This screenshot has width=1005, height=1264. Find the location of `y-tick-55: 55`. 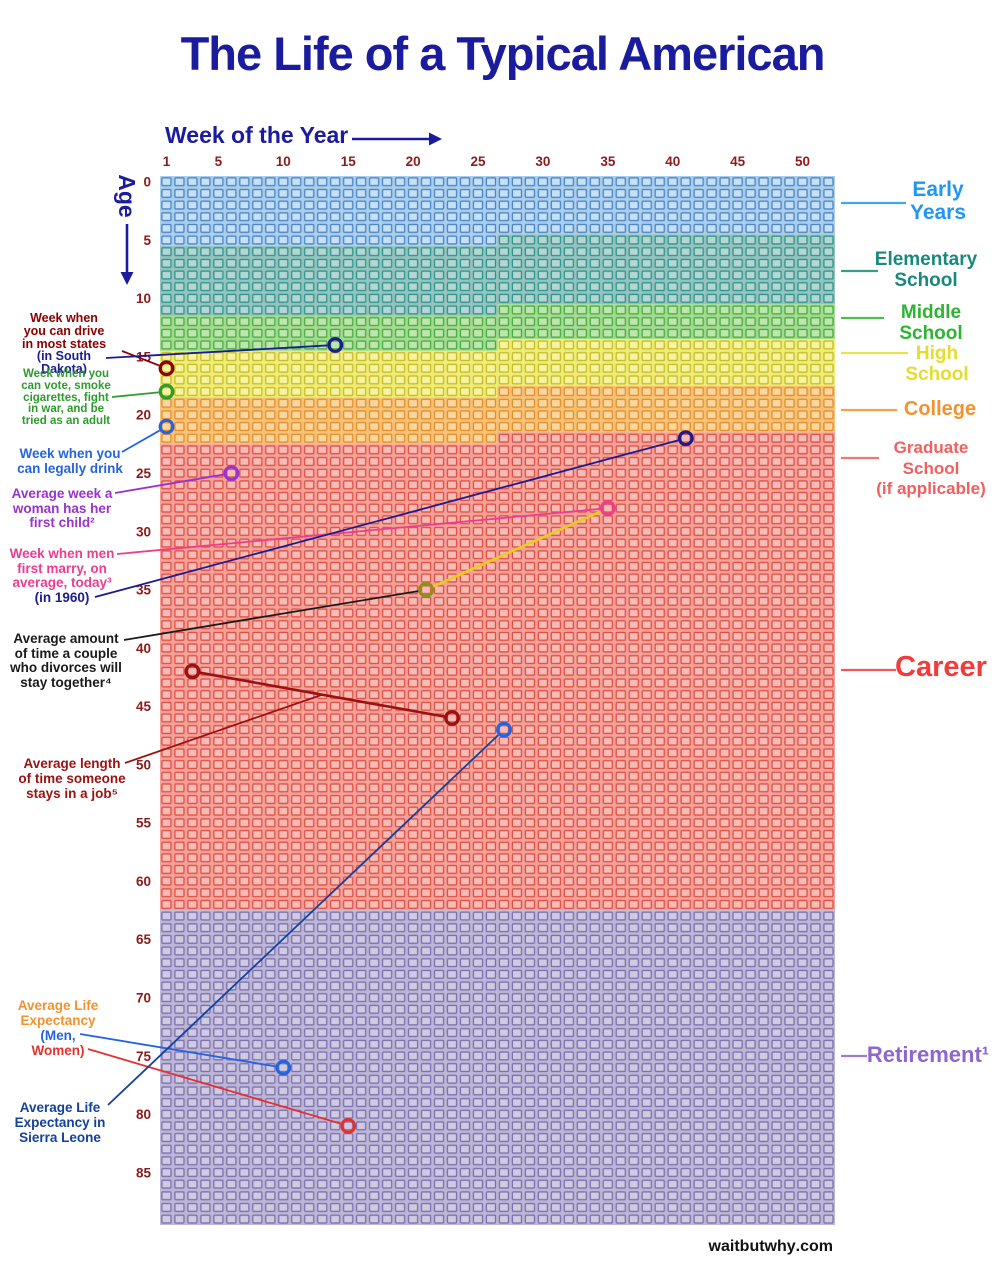

y-tick-55: 55 is located at coordinates (144, 823).